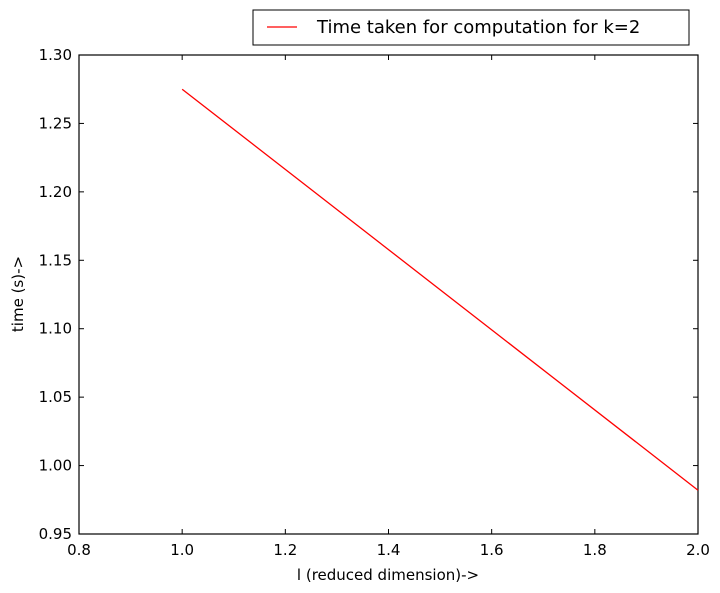 The height and width of the screenshot is (593, 720). What do you see at coordinates (182, 550) in the screenshot?
I see `x-tick-label: 1.0` at bounding box center [182, 550].